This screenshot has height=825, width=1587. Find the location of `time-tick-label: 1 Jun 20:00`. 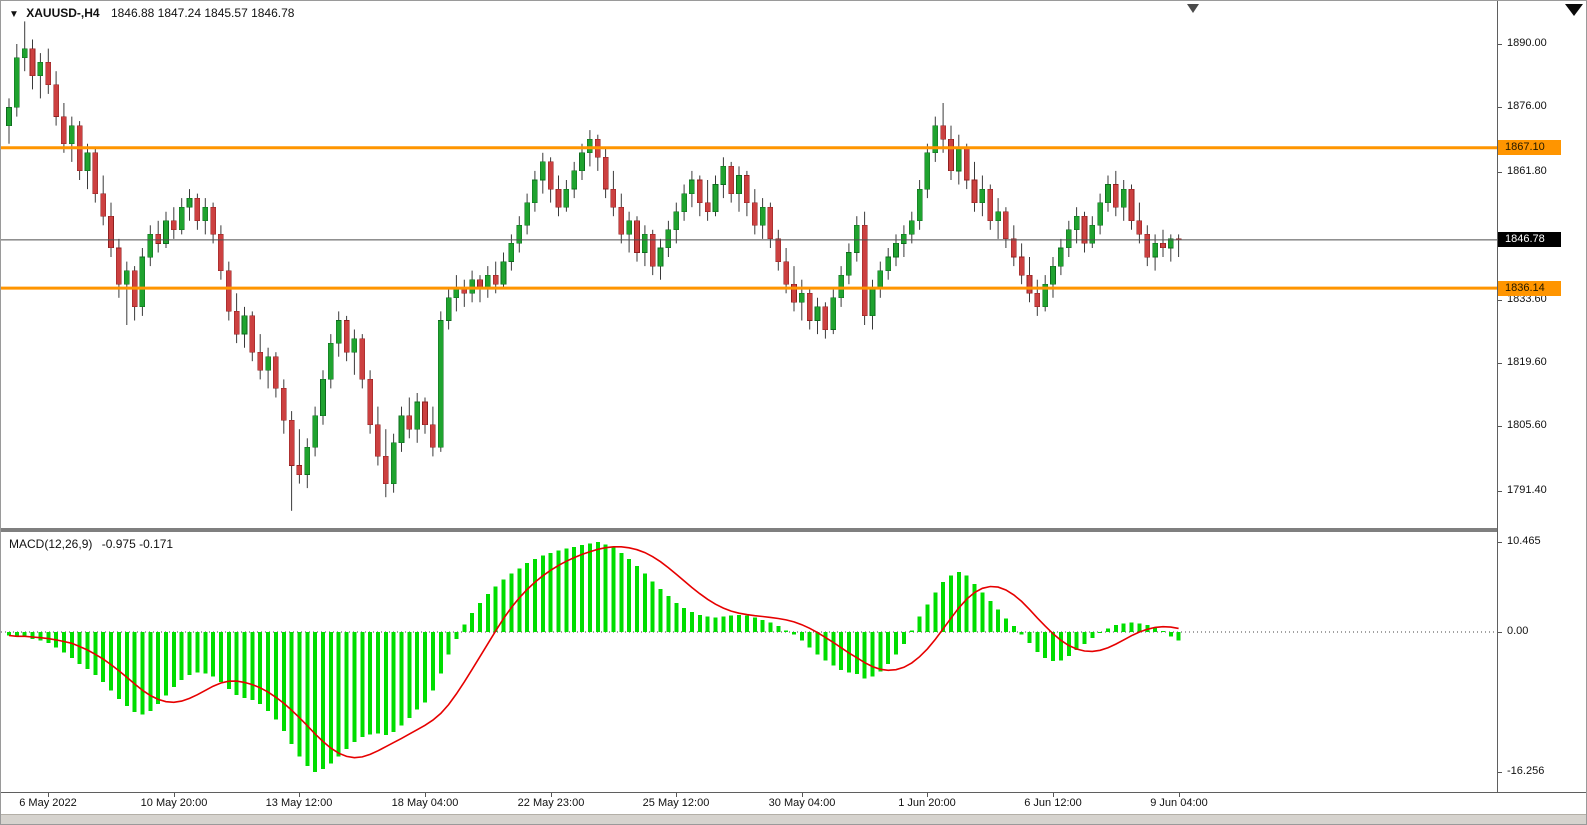

time-tick-label: 1 Jun 20:00 is located at coordinates (927, 803).